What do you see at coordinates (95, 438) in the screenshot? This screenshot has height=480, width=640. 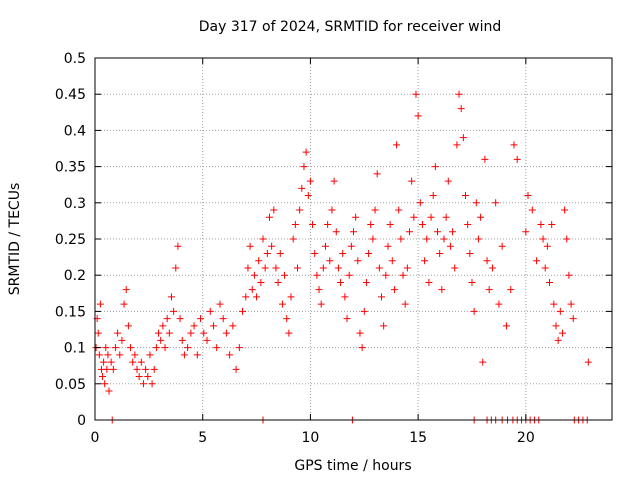 I see `x-tick-label: 0` at bounding box center [95, 438].